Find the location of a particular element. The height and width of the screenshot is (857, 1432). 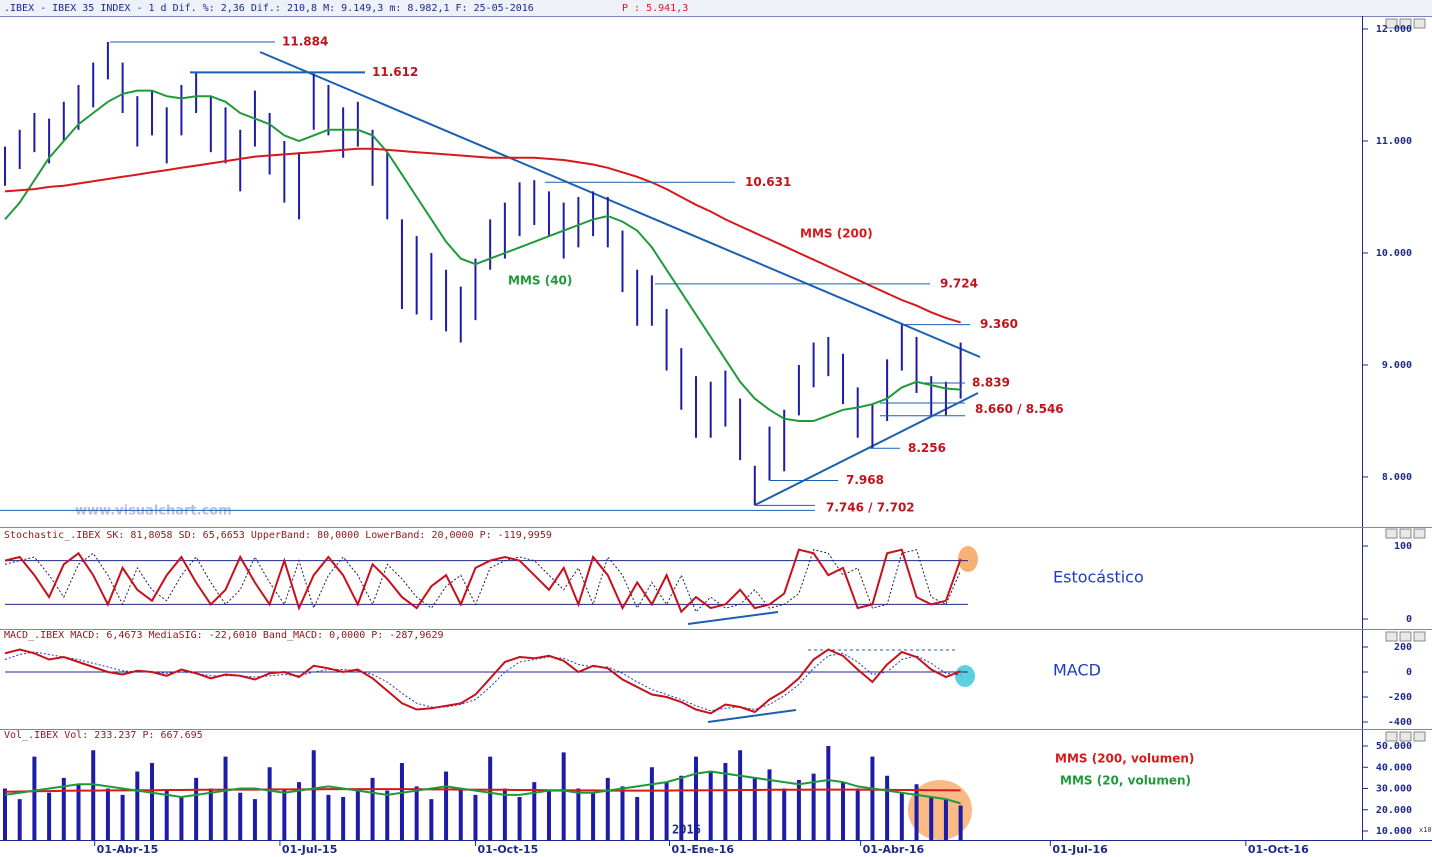

x-tick-label: 01-Abr-16 is located at coordinates (894, 849).